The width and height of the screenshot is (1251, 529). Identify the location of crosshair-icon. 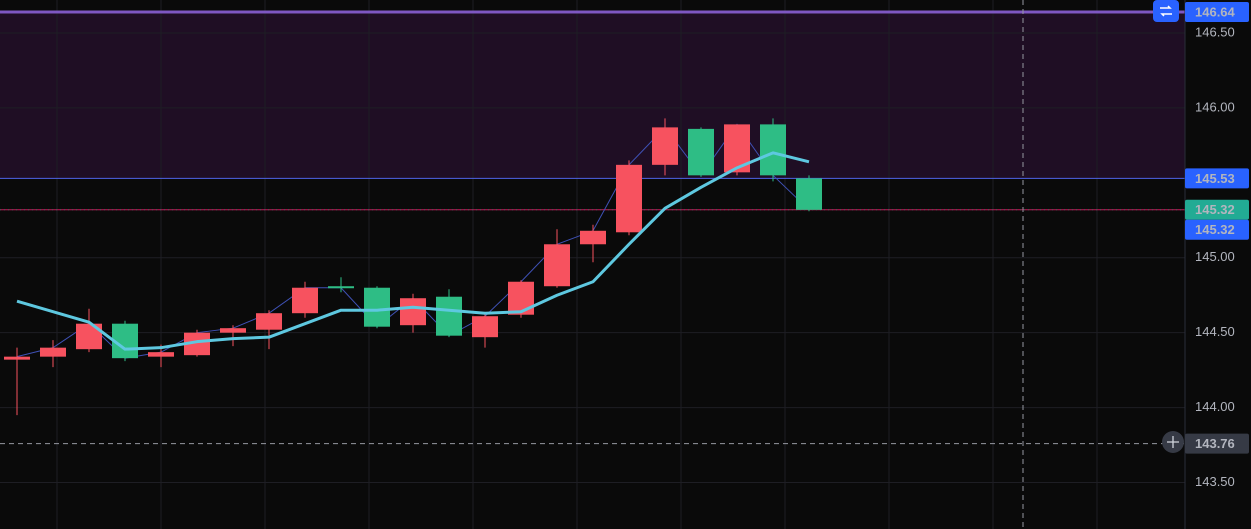
(1173, 442).